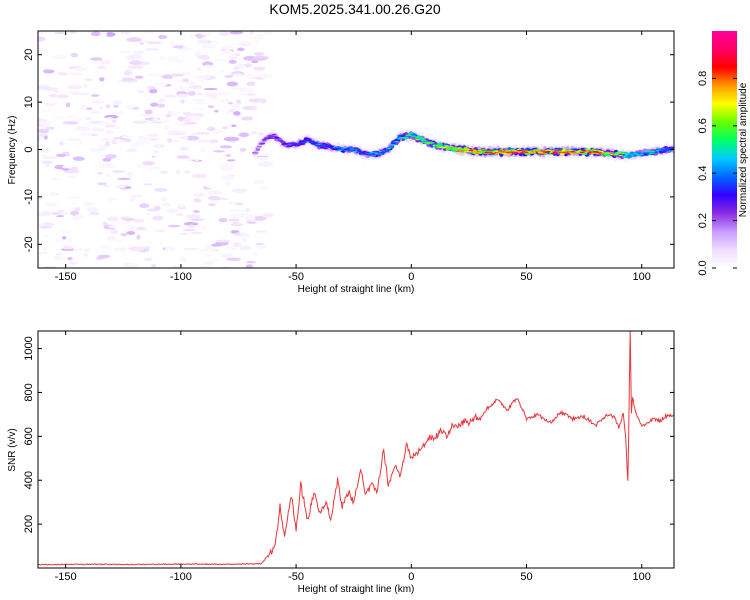  What do you see at coordinates (703, 125) in the screenshot?
I see `colorbar-tick-label: 0.6` at bounding box center [703, 125].